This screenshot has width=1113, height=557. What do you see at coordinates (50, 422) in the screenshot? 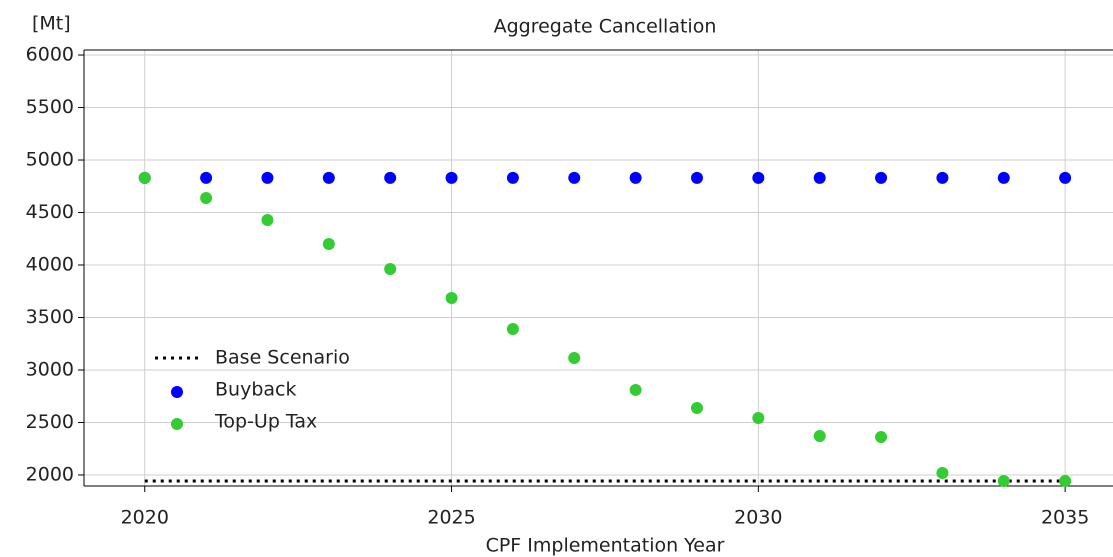
I see `y-tick-label: 2500` at bounding box center [50, 422].